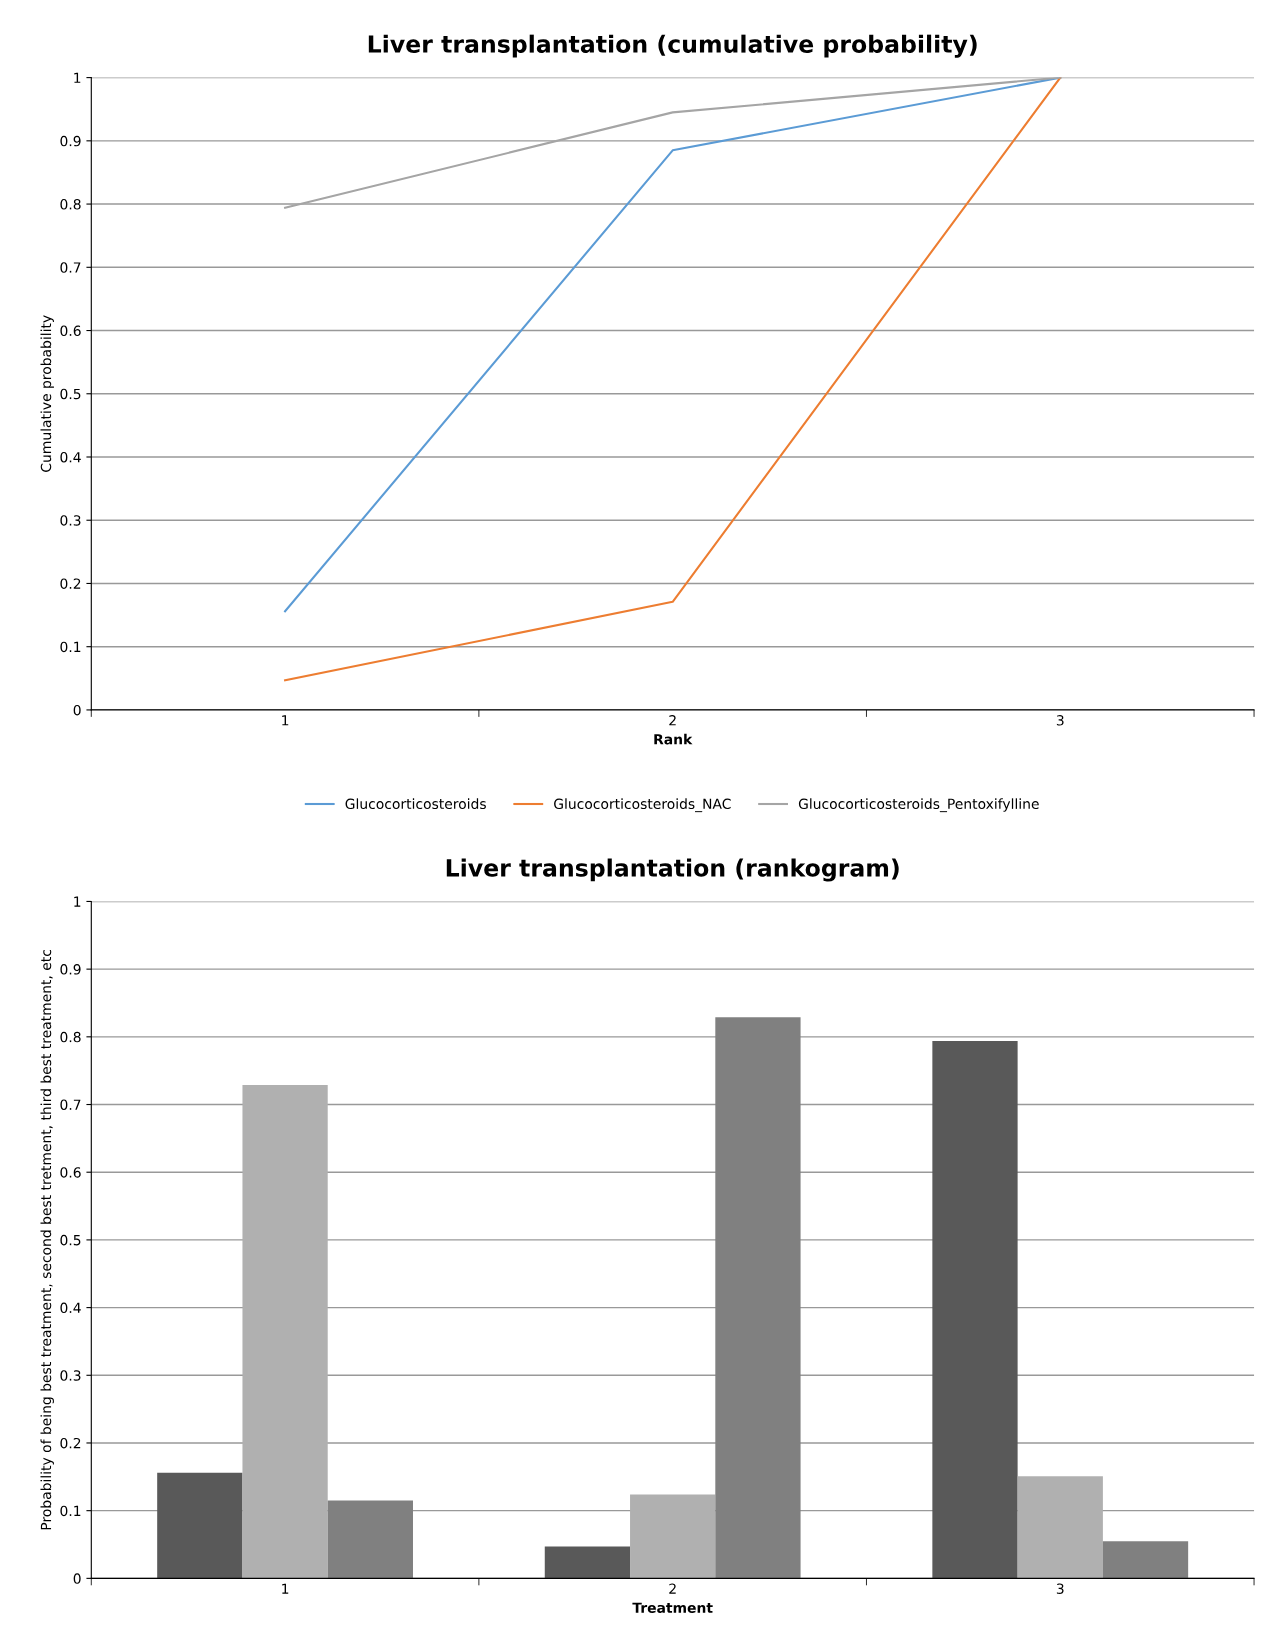 This screenshot has height=1651, width=1268. Describe the element at coordinates (672, 46) in the screenshot. I see `chart-title: Liver transplantation (cumulative probability)` at that location.